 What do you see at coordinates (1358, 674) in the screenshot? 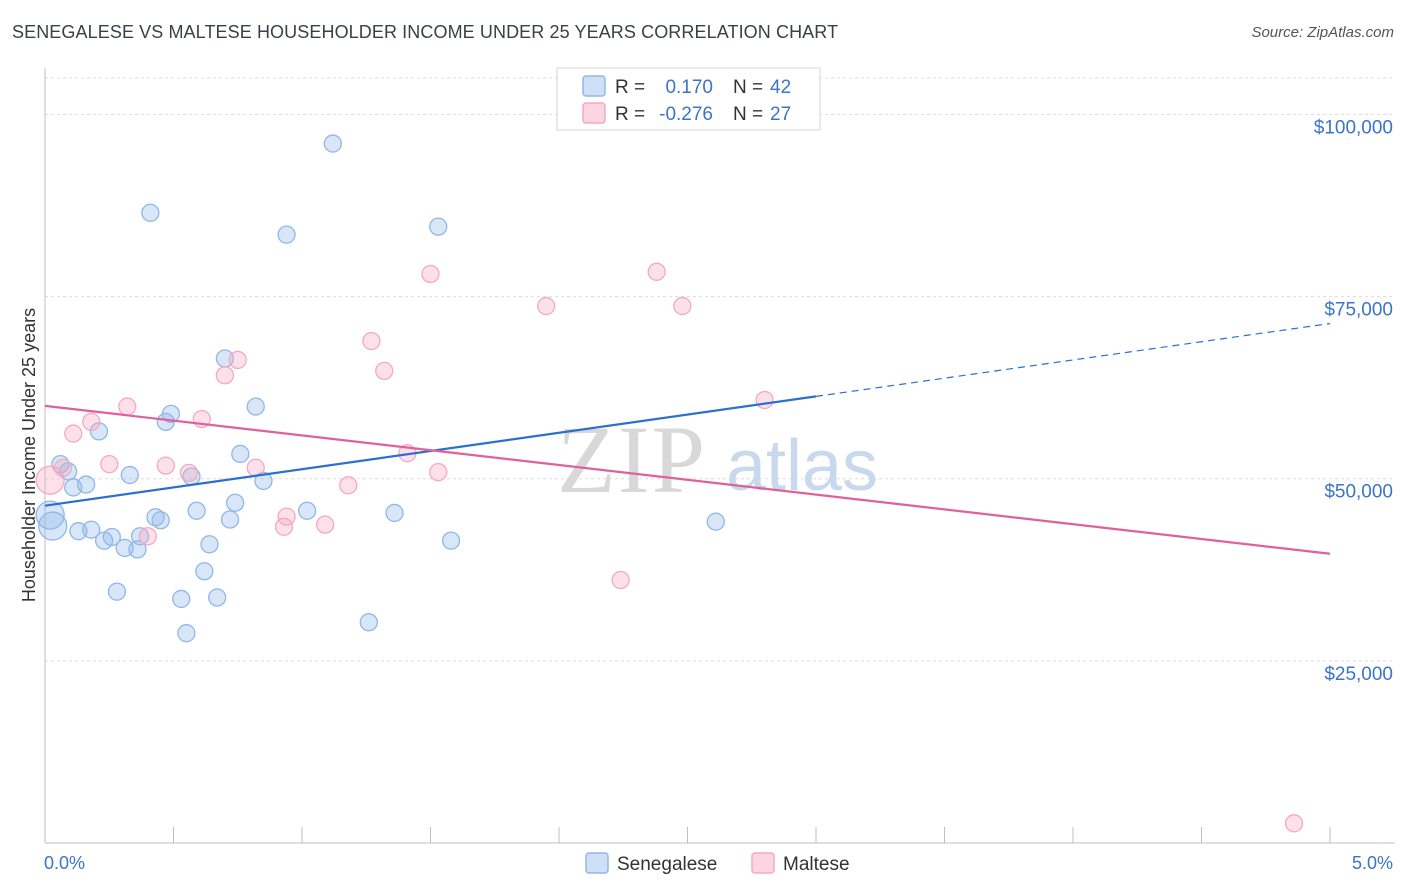
I see `y-tick-label-0: $25,000` at bounding box center [1358, 674].